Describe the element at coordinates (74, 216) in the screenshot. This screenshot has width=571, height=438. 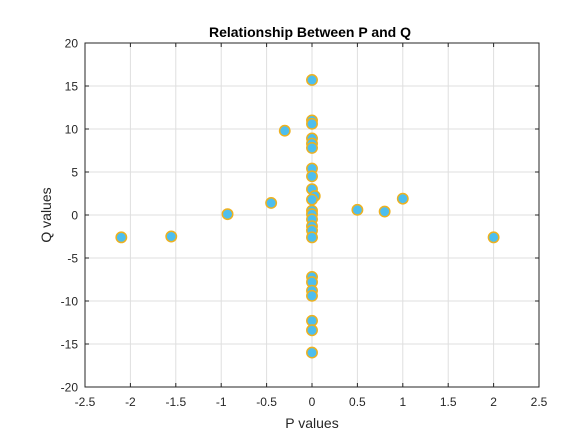
I see `y-tick-label: 0` at that location.